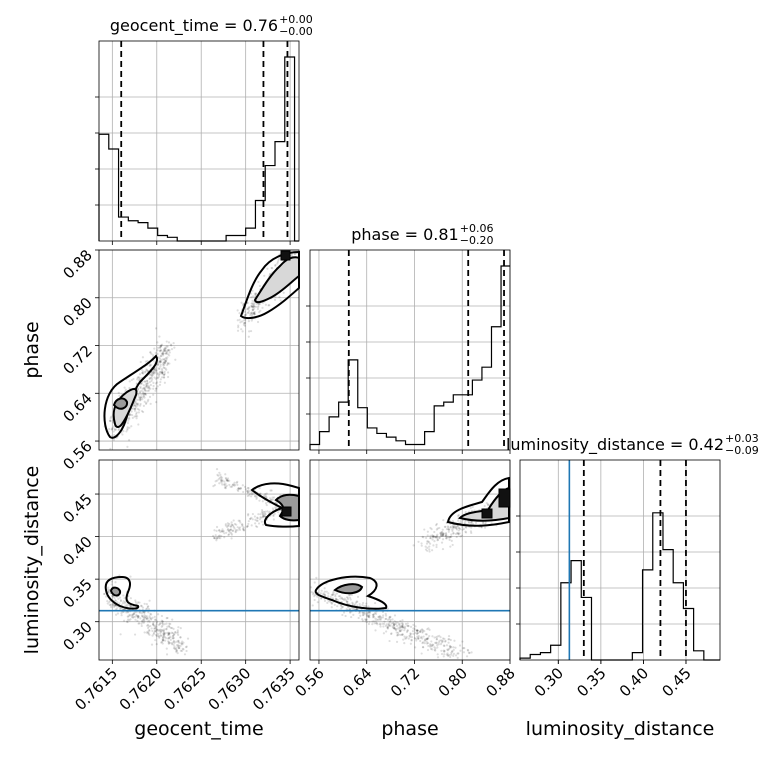  What do you see at coordinates (408, 338) in the screenshot?
I see `histogram-panel-phase: phase = 0.81 +0.06−0.20` at bounding box center [408, 338].